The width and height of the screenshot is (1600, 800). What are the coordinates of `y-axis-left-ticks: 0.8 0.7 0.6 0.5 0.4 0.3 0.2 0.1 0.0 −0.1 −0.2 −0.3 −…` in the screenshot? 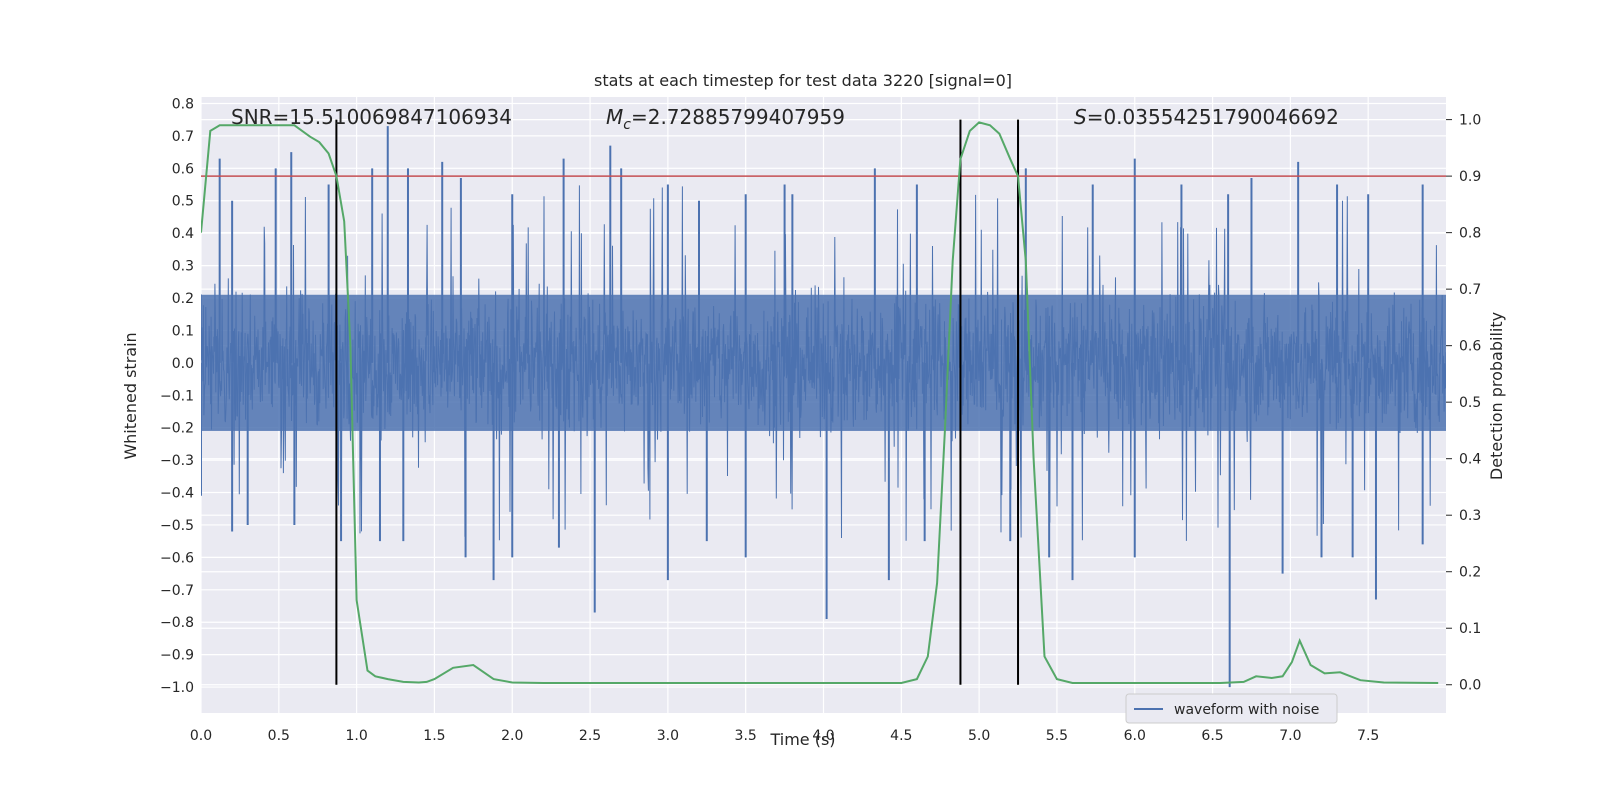 It's located at (177, 396).